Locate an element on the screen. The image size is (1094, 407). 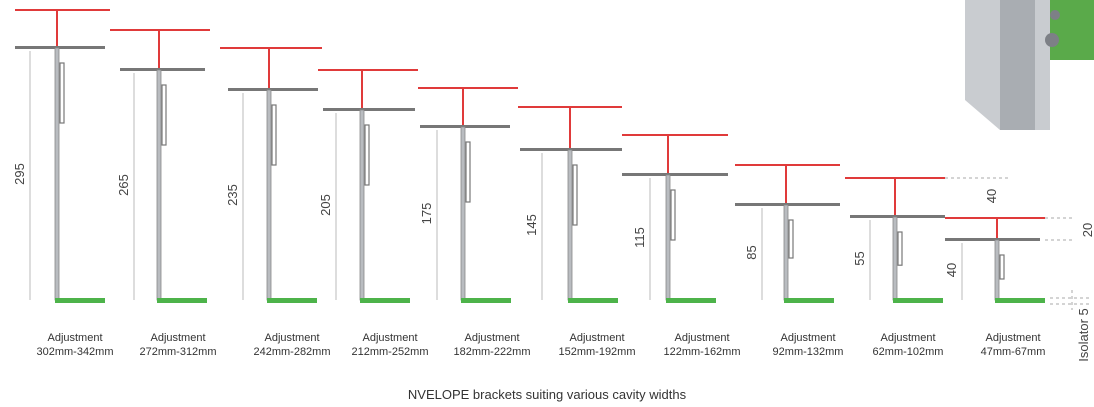
range-label: 272mm-312mm is located at coordinates (177, 352).